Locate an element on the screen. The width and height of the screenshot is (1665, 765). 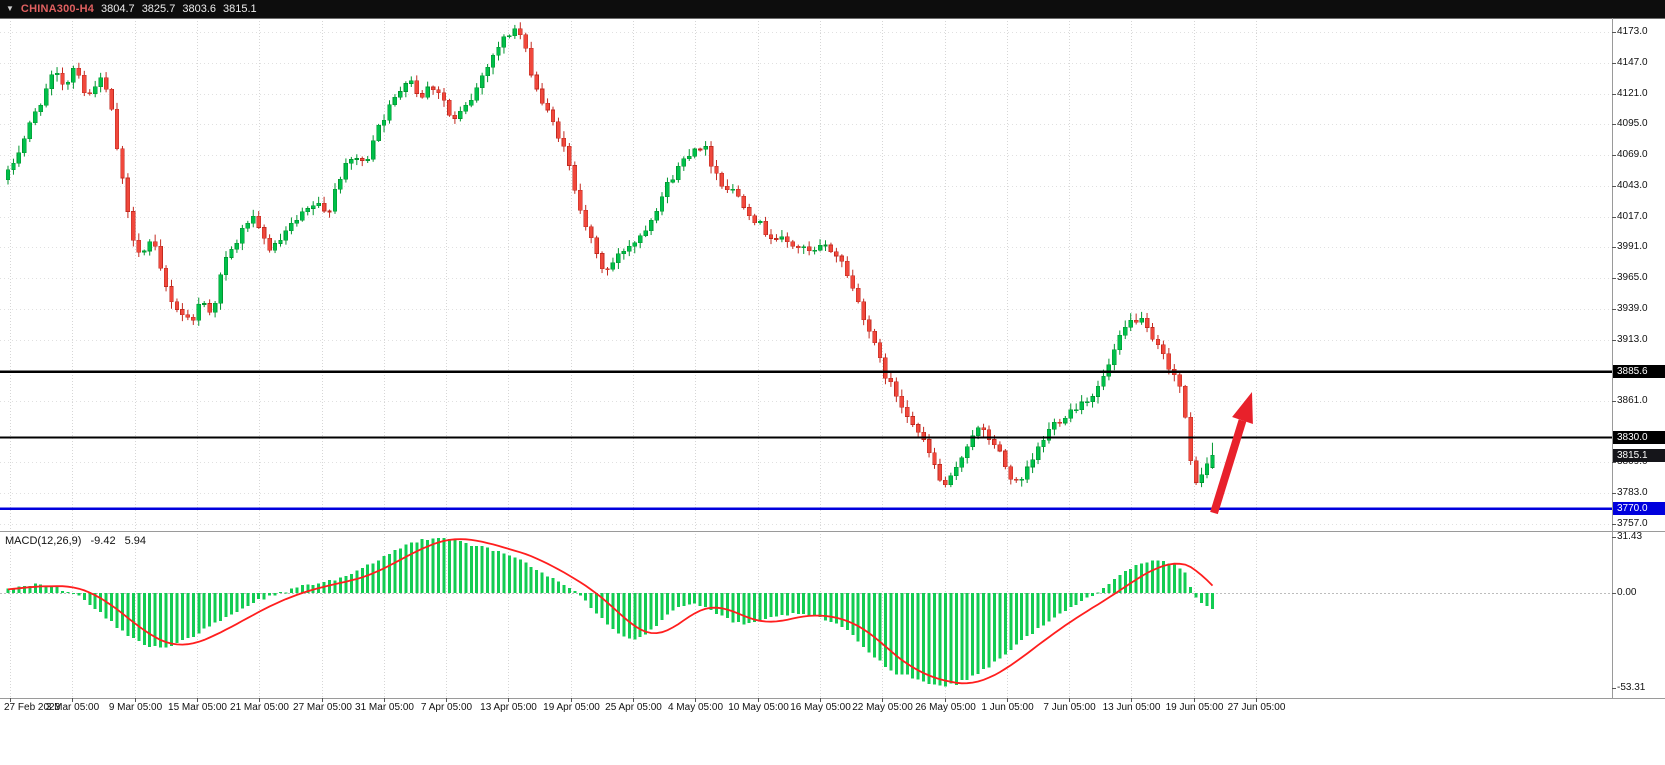
time-axis-label: 21 Mar 05:00 is located at coordinates (259, 707).